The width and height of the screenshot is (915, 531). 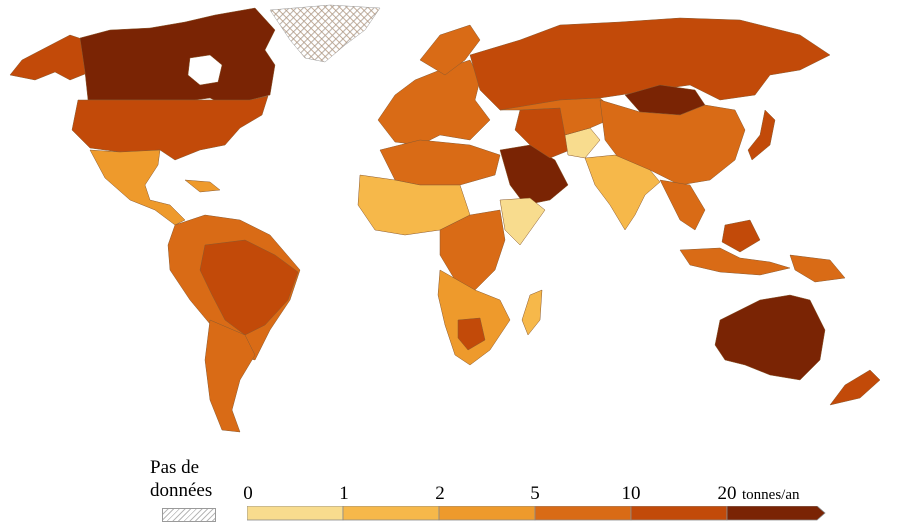 What do you see at coordinates (202, 186) in the screenshot?
I see `region-caribbean` at bounding box center [202, 186].